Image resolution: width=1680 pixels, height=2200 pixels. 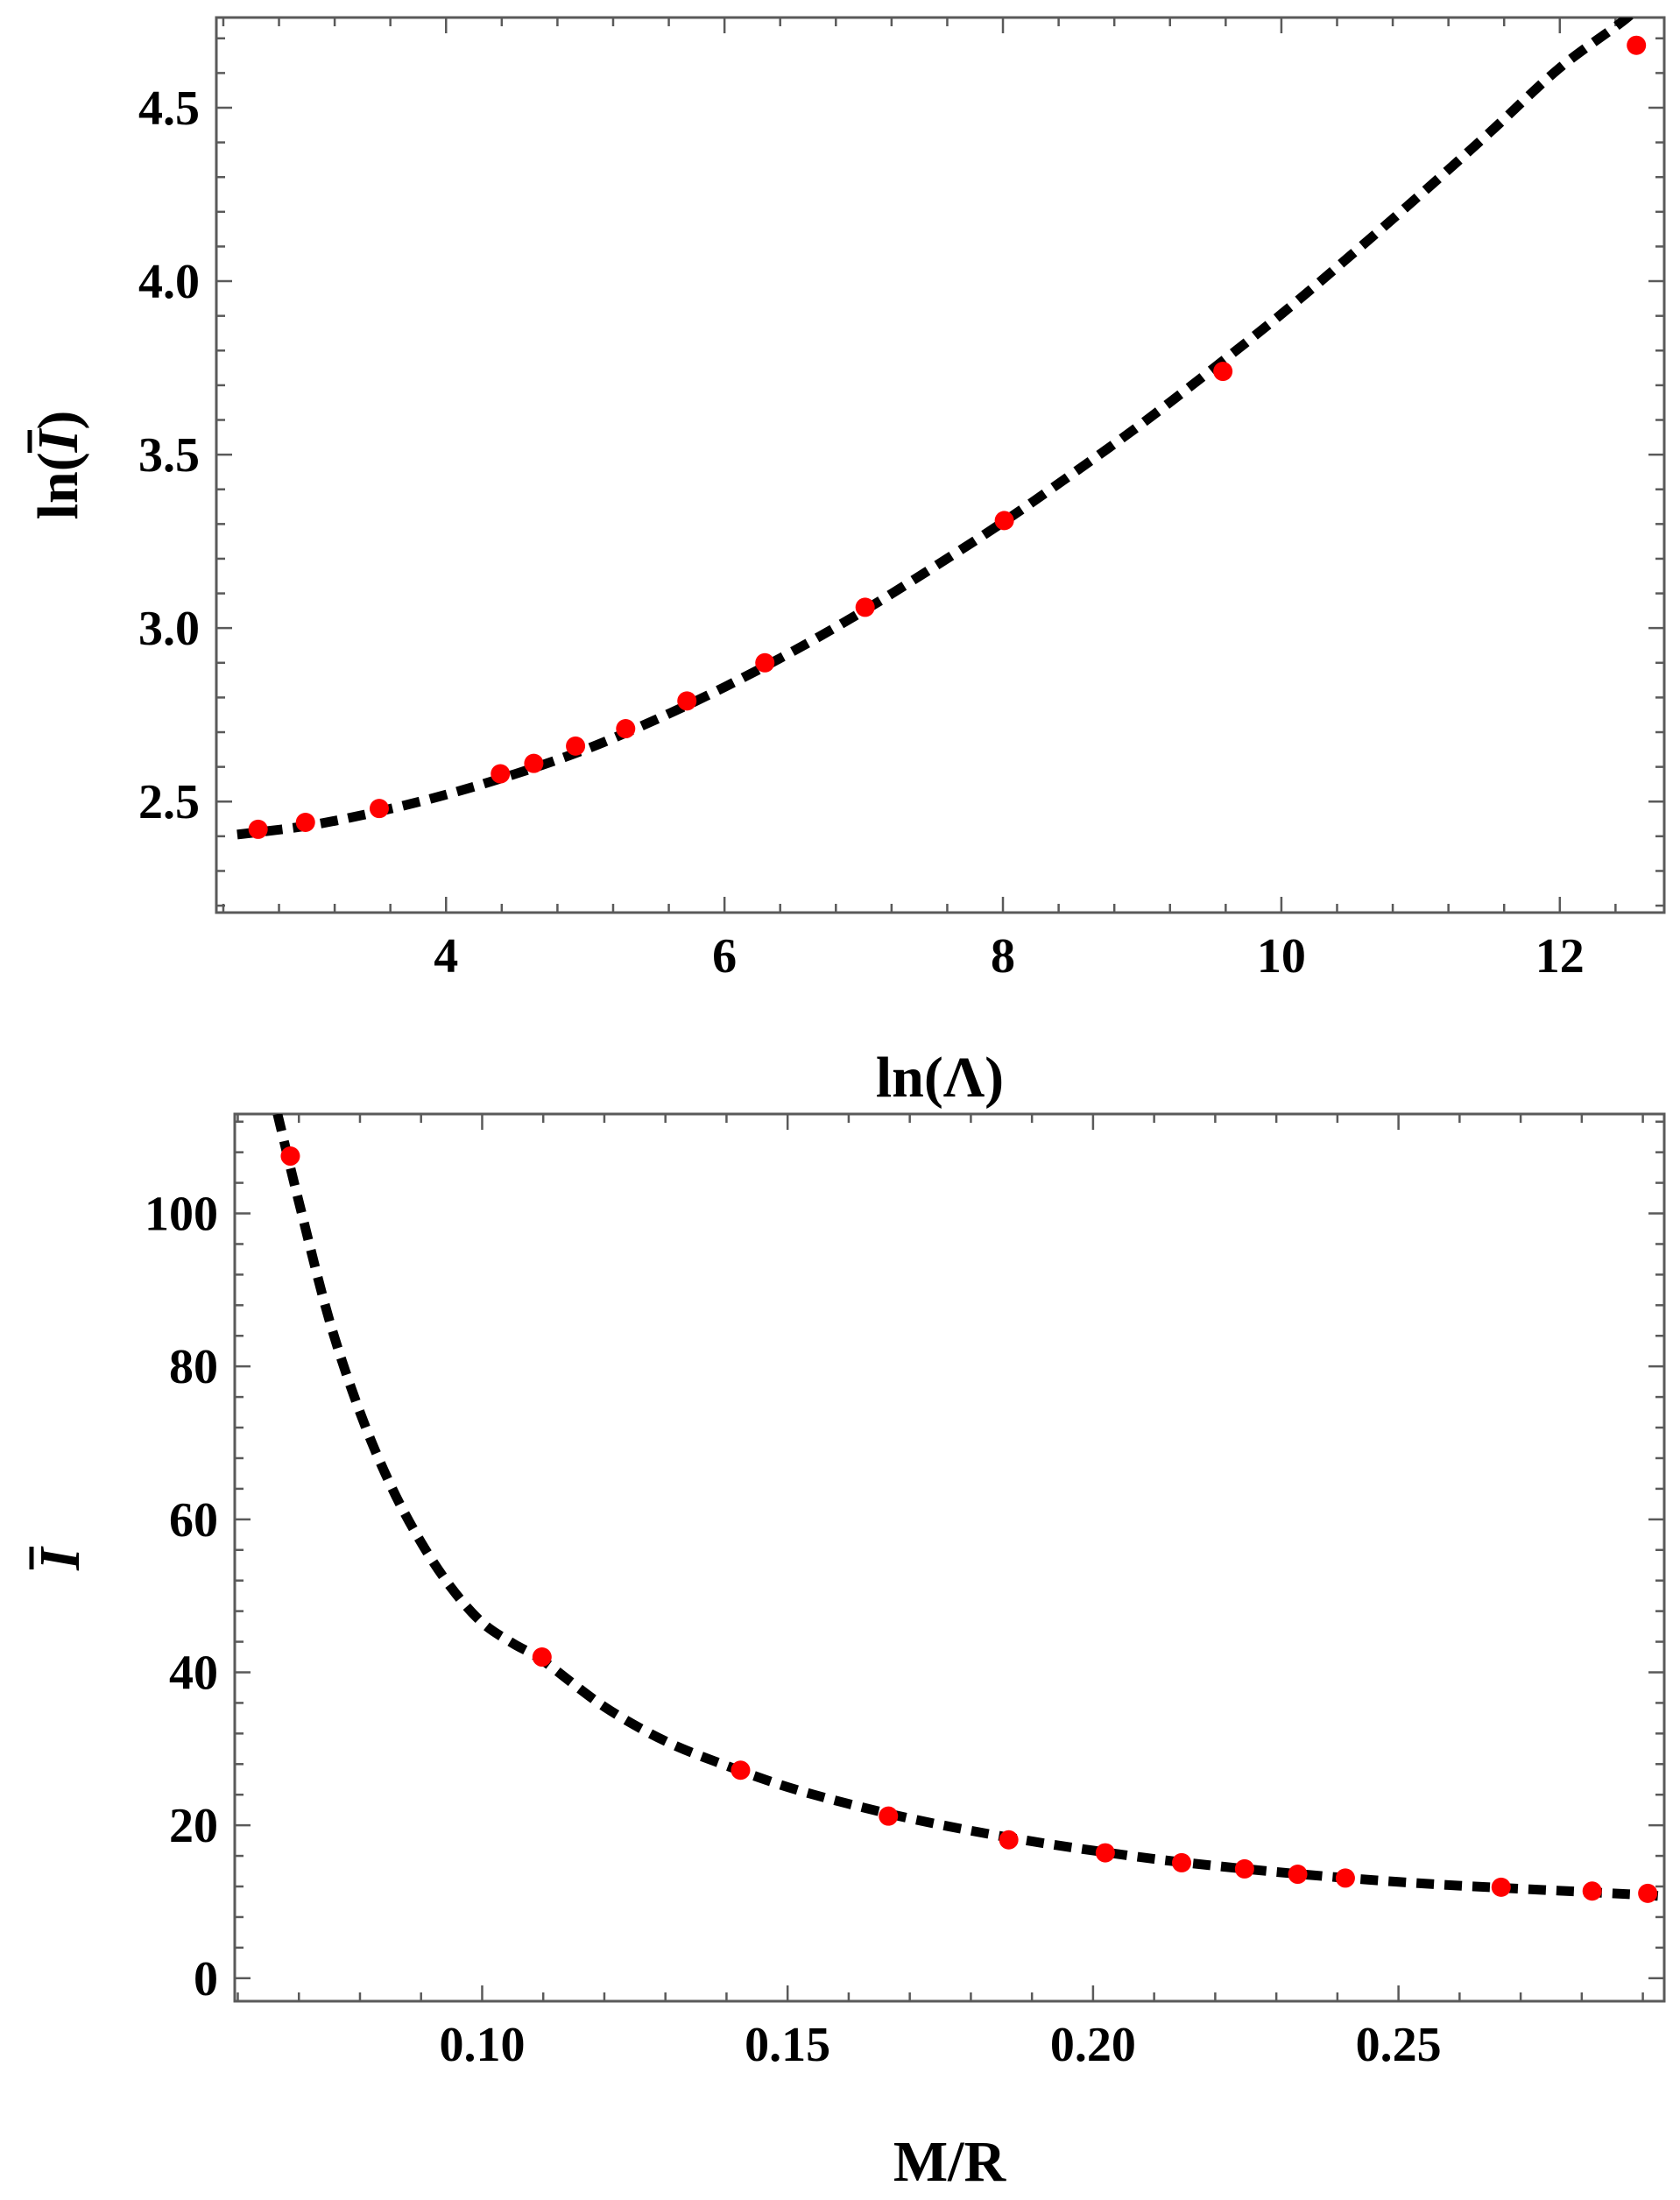 I want to click on bottom-y-tick-label: 0, so click(x=206, y=1979).